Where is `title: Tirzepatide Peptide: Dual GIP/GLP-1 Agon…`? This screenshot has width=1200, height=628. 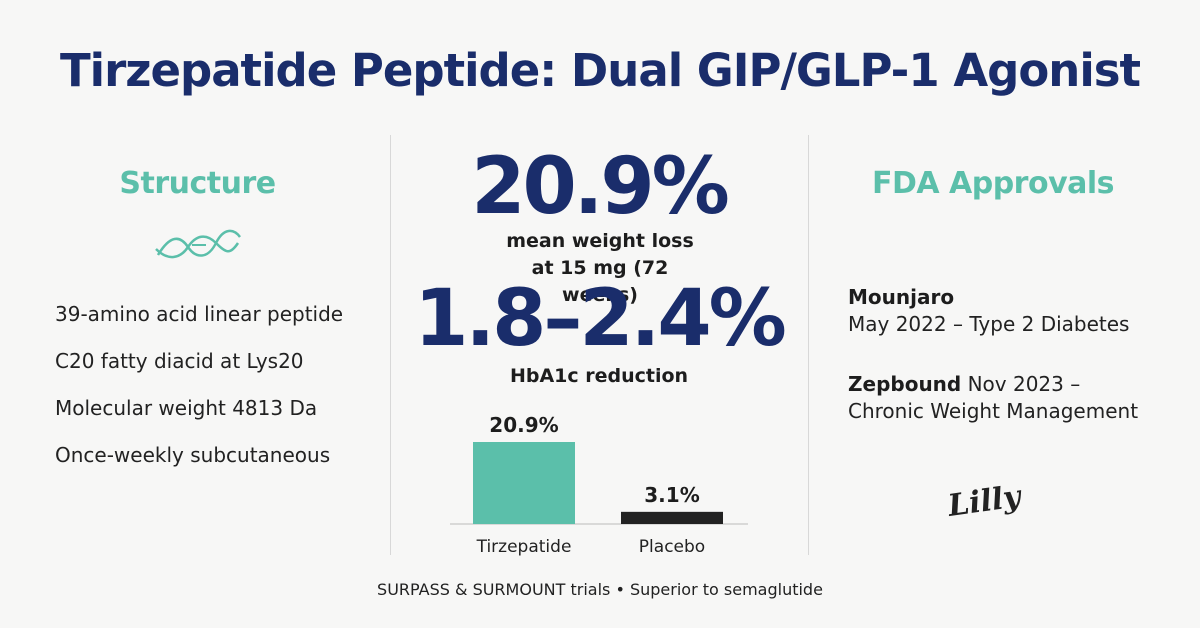
title: Tirzepatide Peptide: Dual GIP/GLP-1 Agon… is located at coordinates (600, 70).